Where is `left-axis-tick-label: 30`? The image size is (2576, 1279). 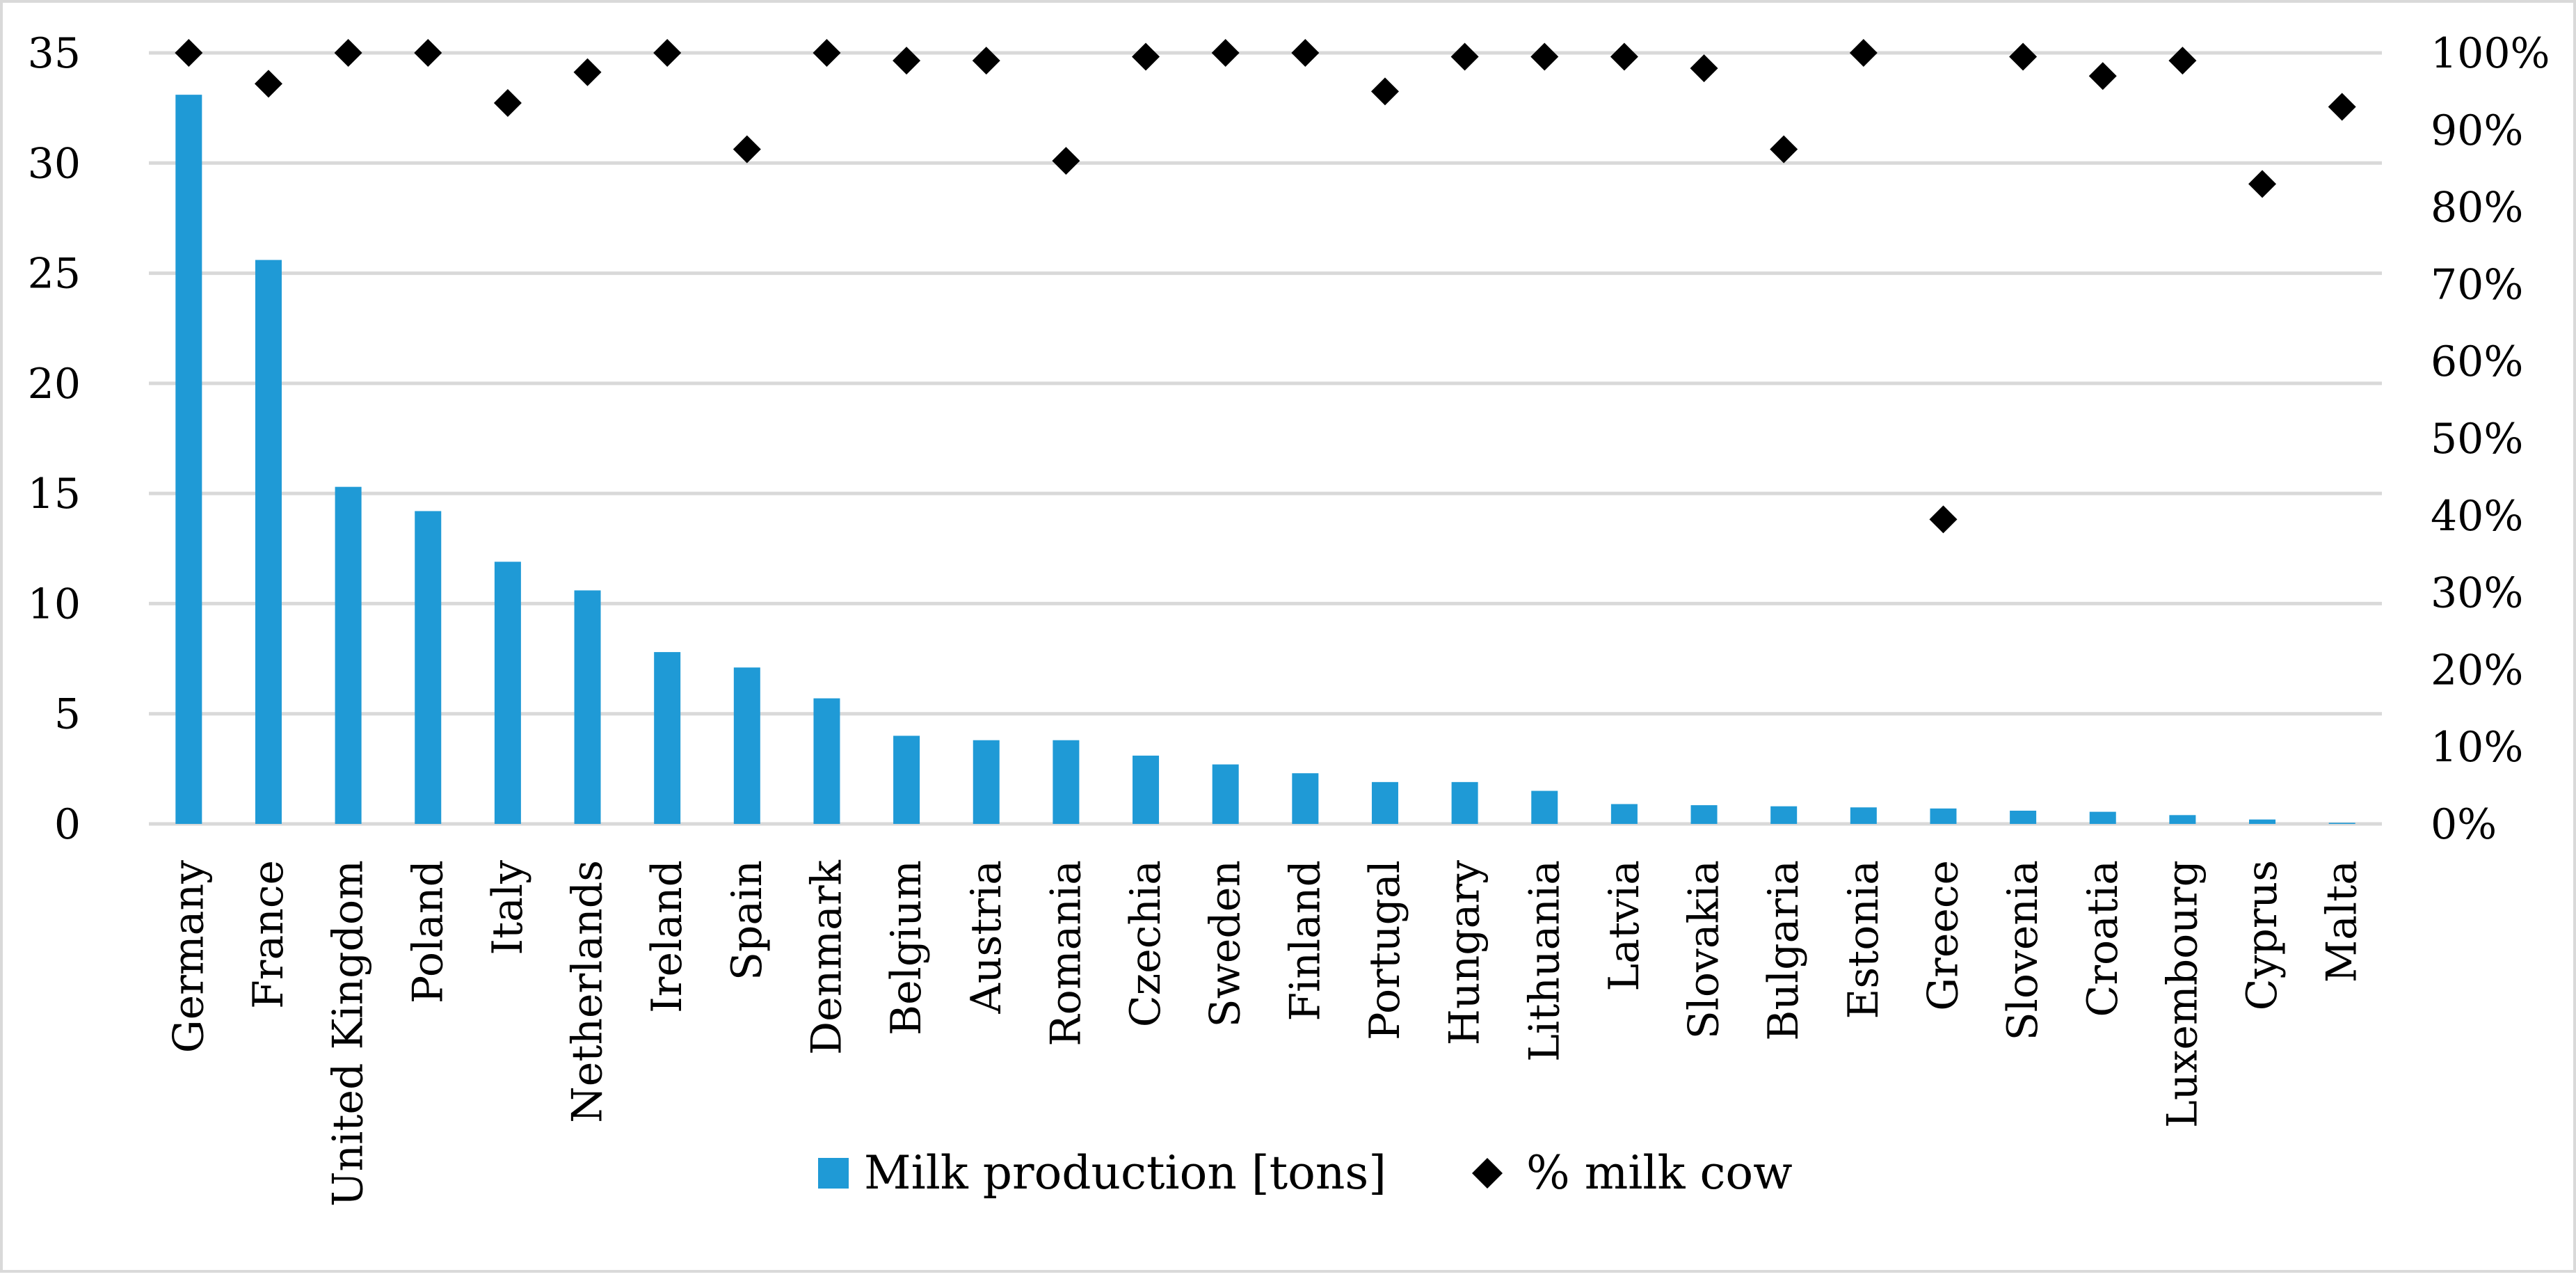 left-axis-tick-label: 30 is located at coordinates (54, 163).